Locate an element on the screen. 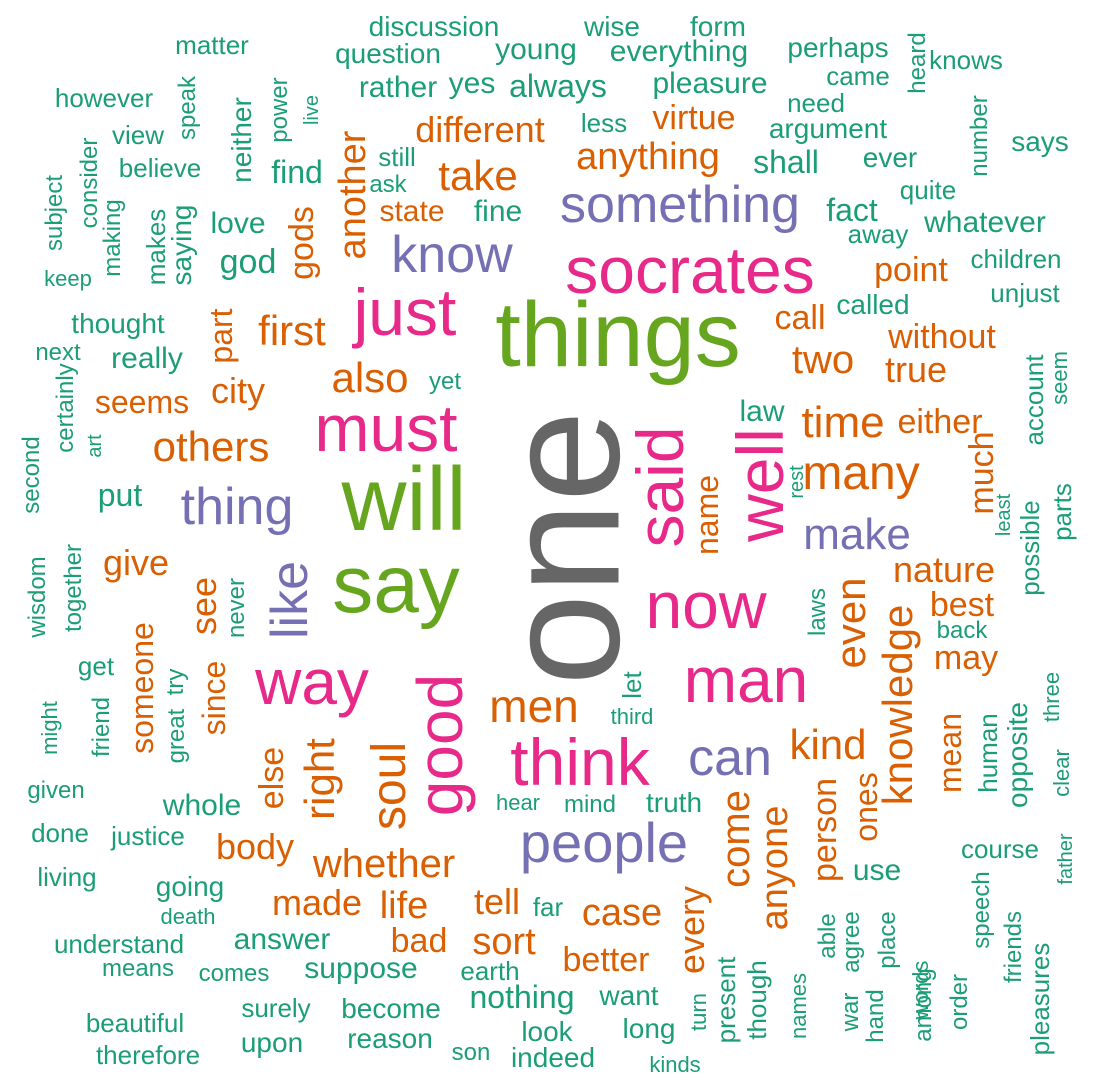 The image size is (1096, 1088). word-discussion: discussion is located at coordinates (434, 26).